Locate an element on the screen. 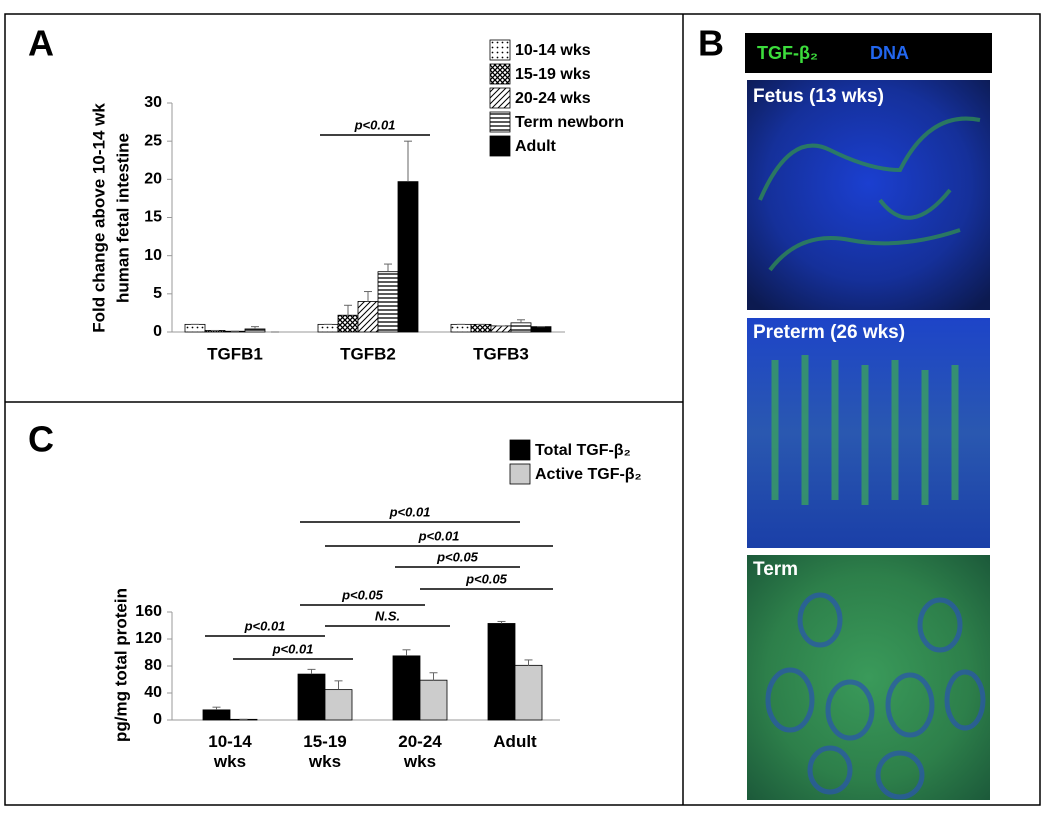 This screenshot has height=819, width=1050. y-tick-label: 25 is located at coordinates (153, 140).